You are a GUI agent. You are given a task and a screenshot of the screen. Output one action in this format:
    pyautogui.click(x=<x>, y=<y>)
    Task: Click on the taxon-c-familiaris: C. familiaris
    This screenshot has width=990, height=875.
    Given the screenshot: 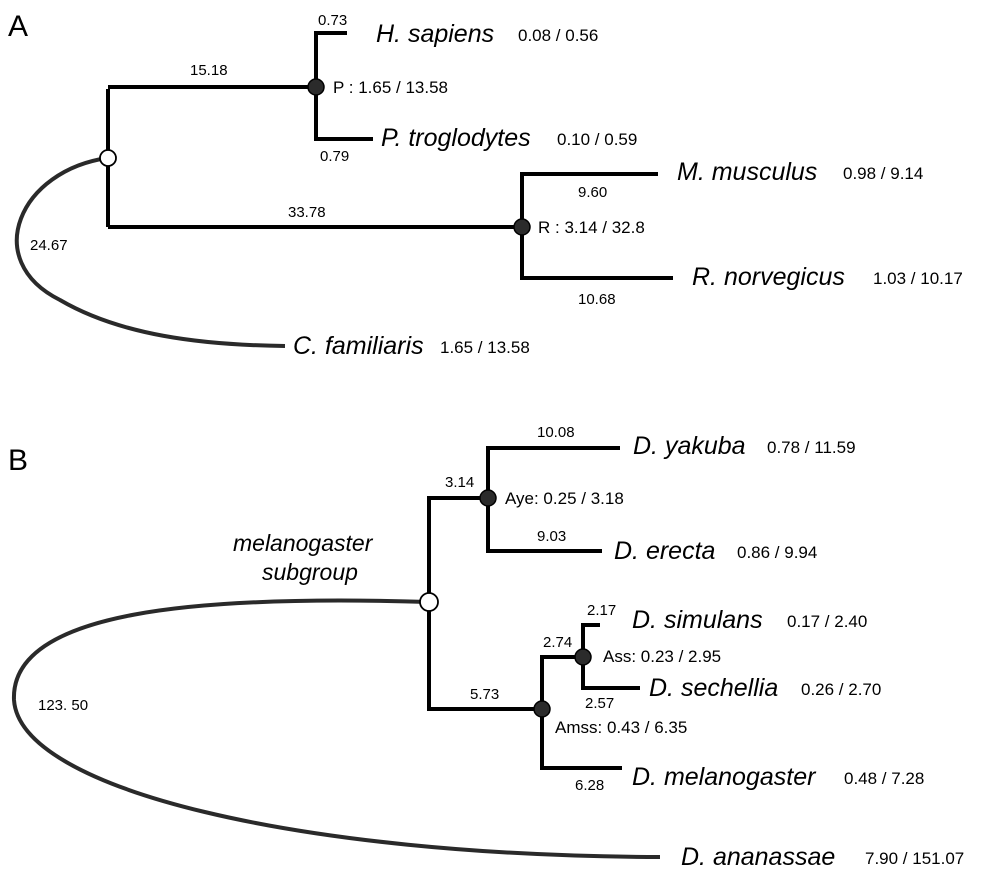 What is the action you would take?
    pyautogui.click(x=358, y=346)
    